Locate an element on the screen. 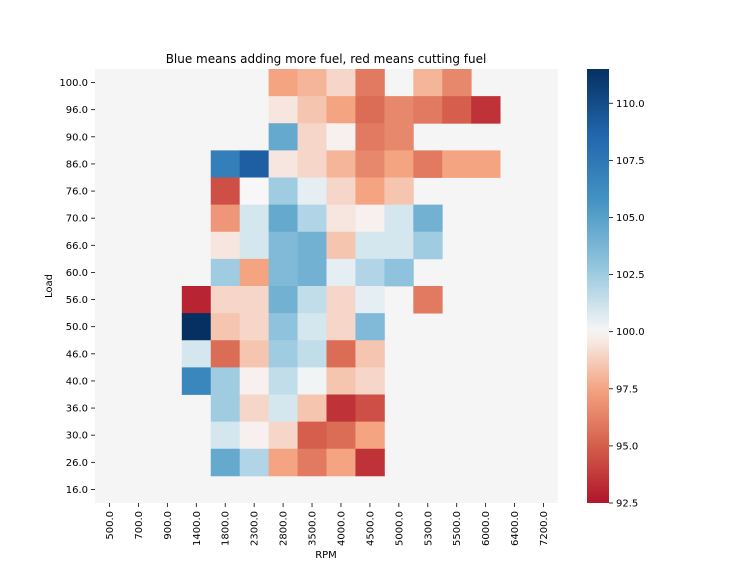 The width and height of the screenshot is (748, 576). colorbar-tick-label: 92.5 is located at coordinates (627, 504).